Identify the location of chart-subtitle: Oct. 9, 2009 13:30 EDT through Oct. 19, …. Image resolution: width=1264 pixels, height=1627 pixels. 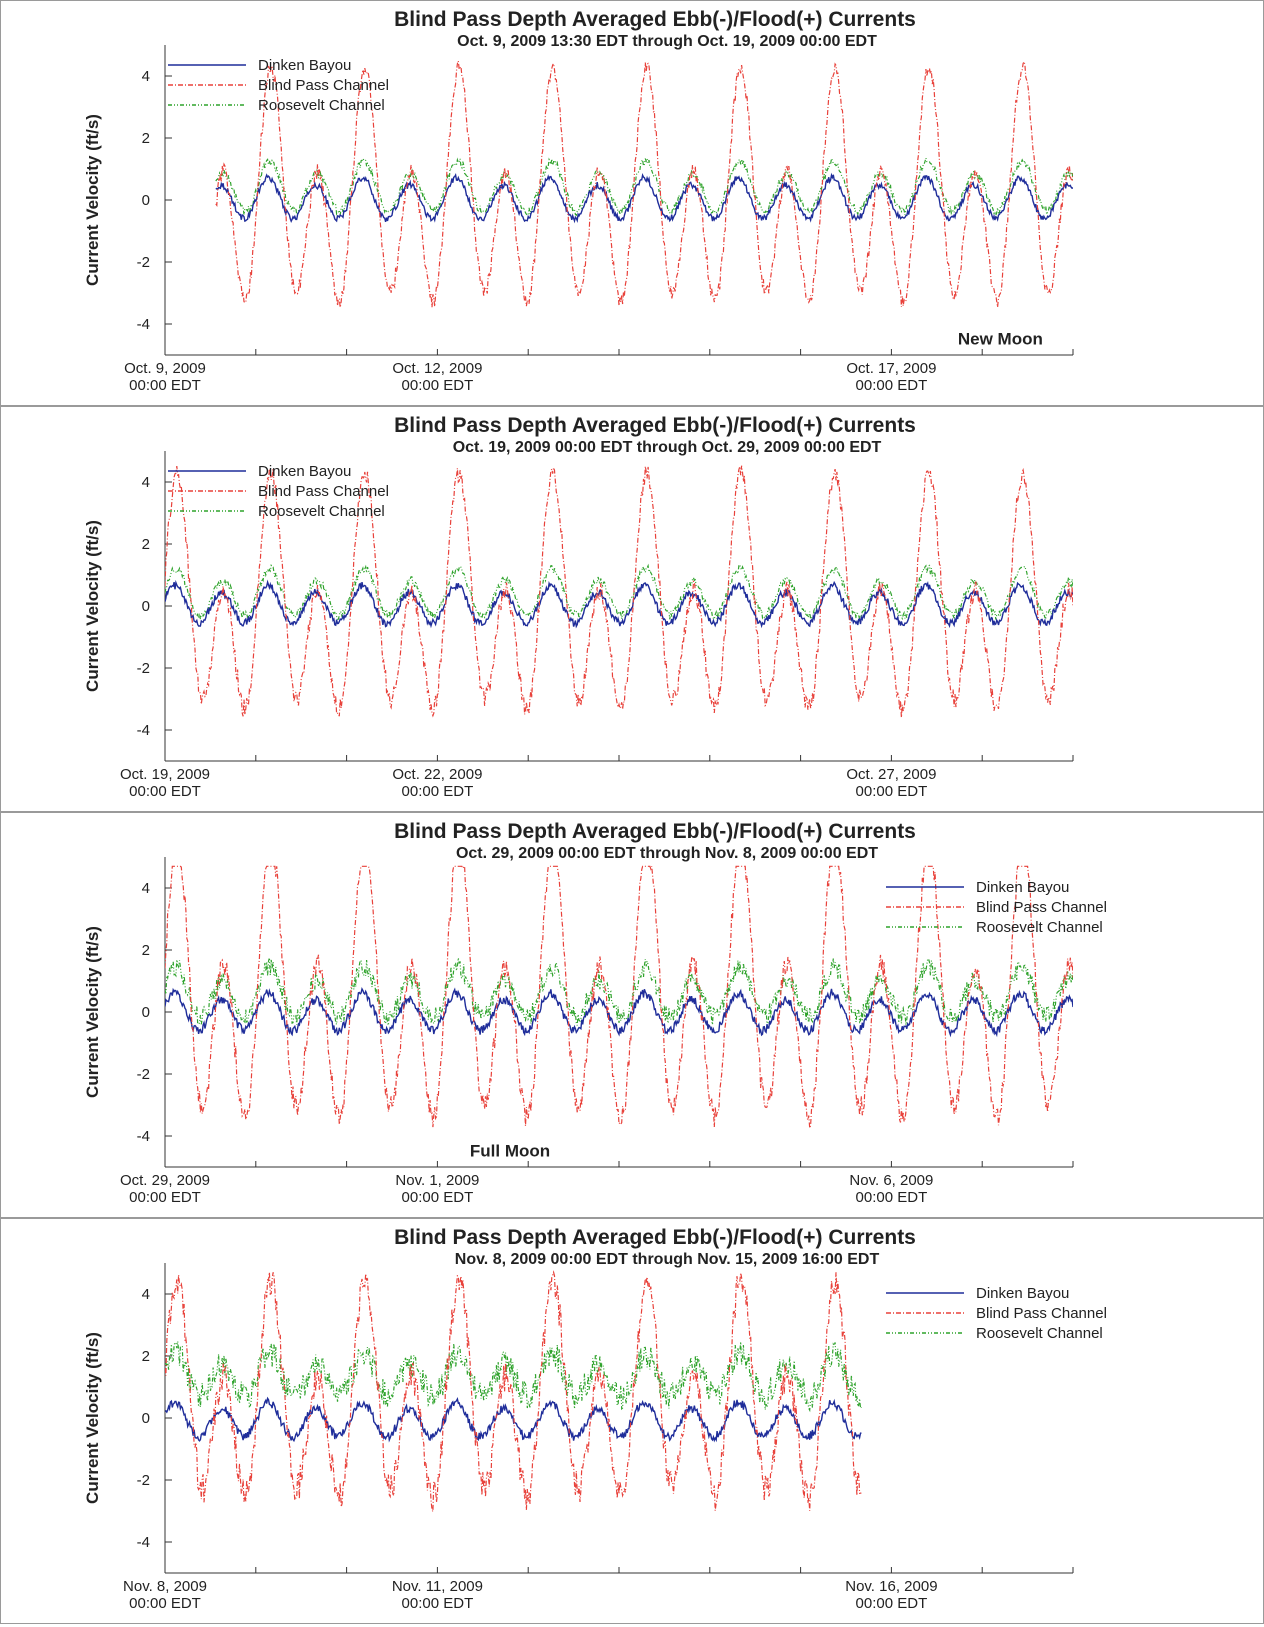
(667, 41).